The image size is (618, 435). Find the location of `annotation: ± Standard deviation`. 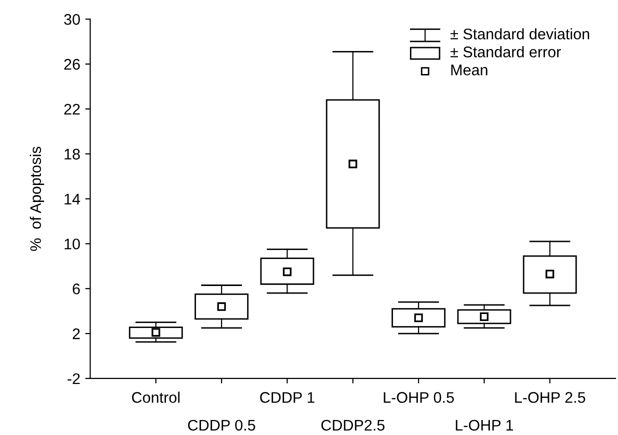

annotation: ± Standard deviation is located at coordinates (520, 34).